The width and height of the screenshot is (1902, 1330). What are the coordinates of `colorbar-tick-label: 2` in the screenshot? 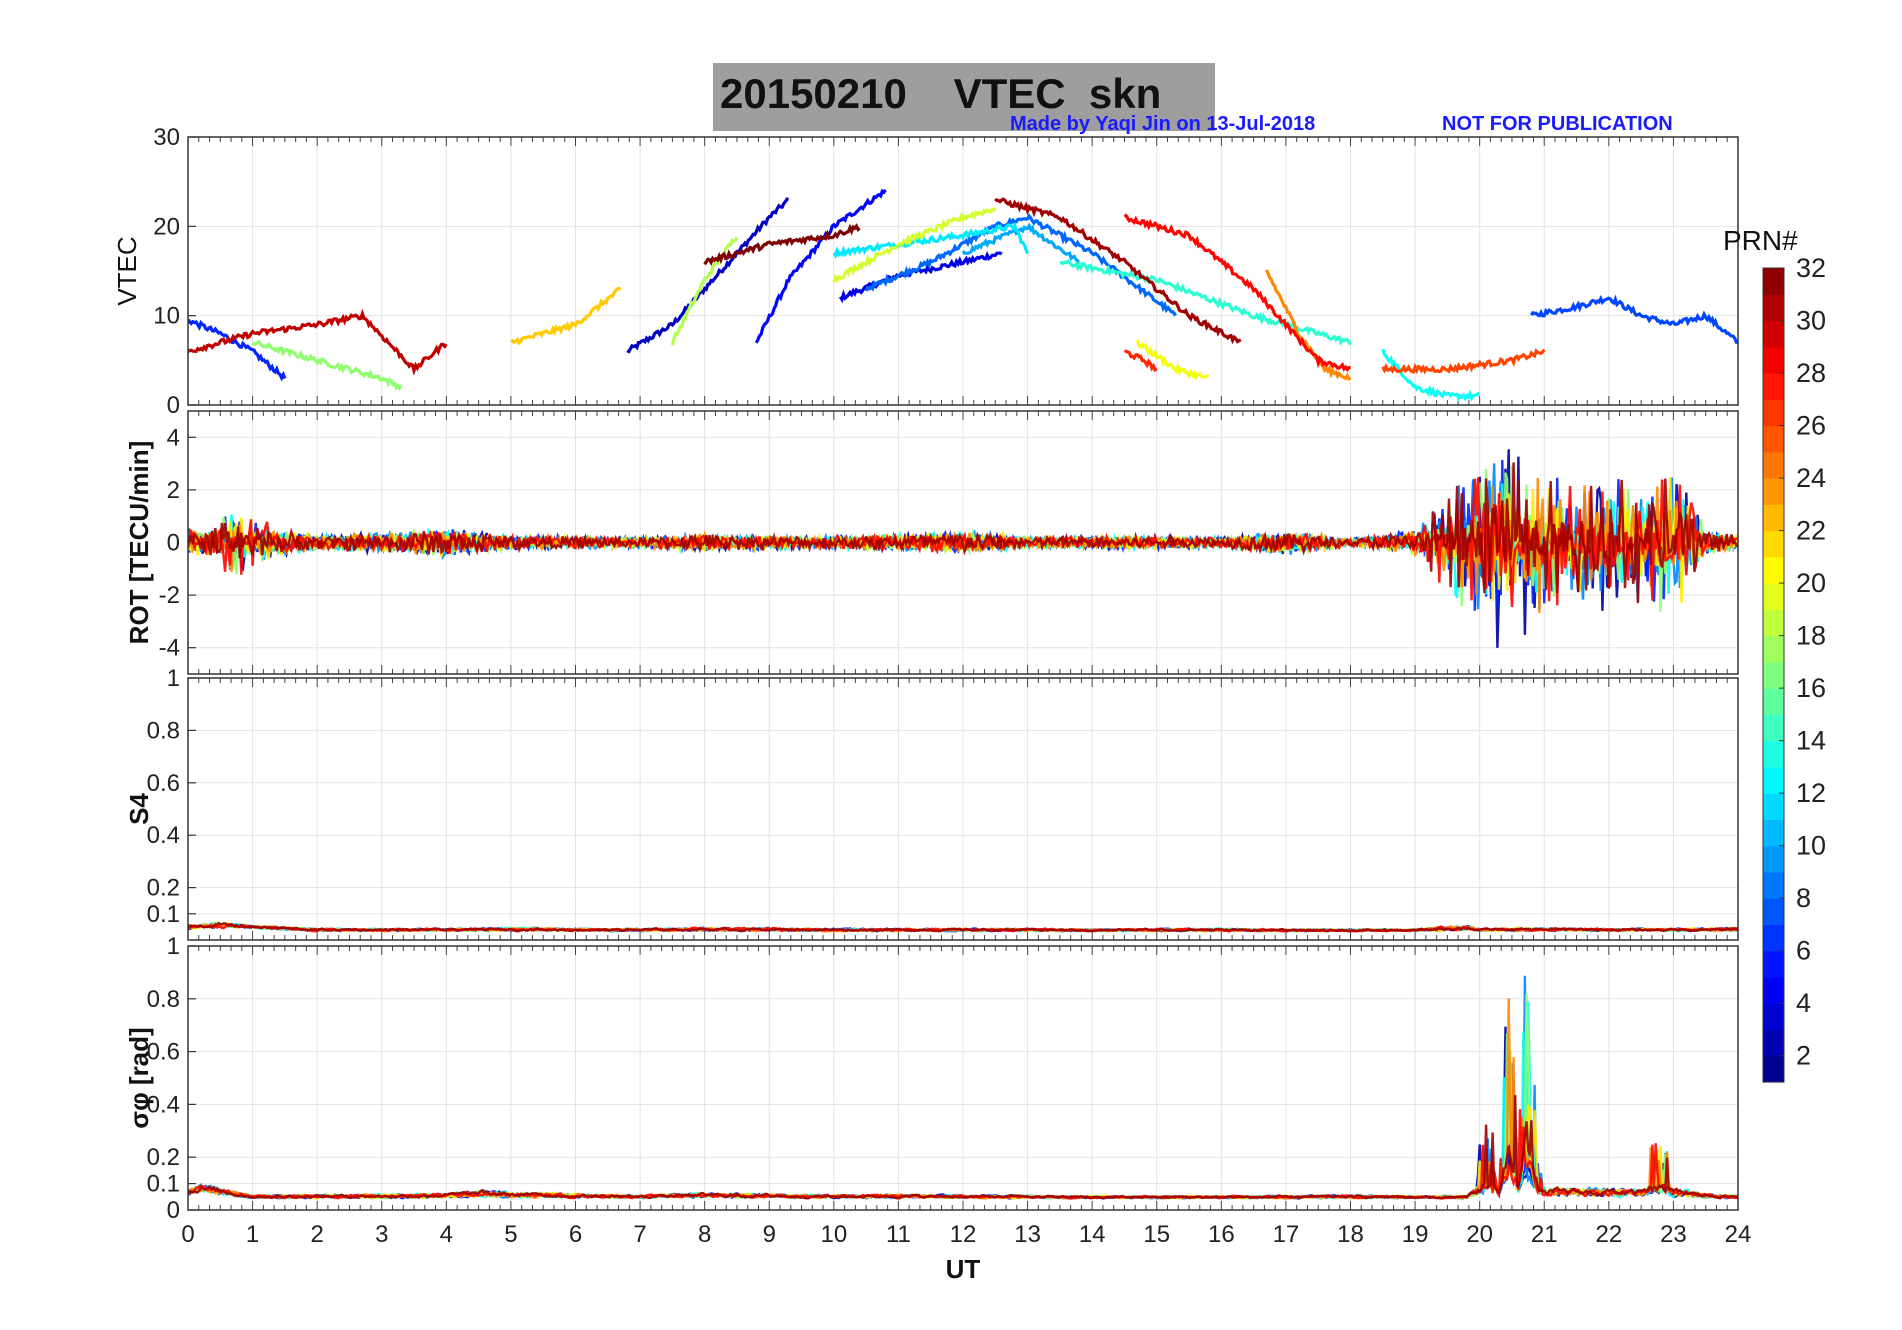 It's located at (1803, 1056).